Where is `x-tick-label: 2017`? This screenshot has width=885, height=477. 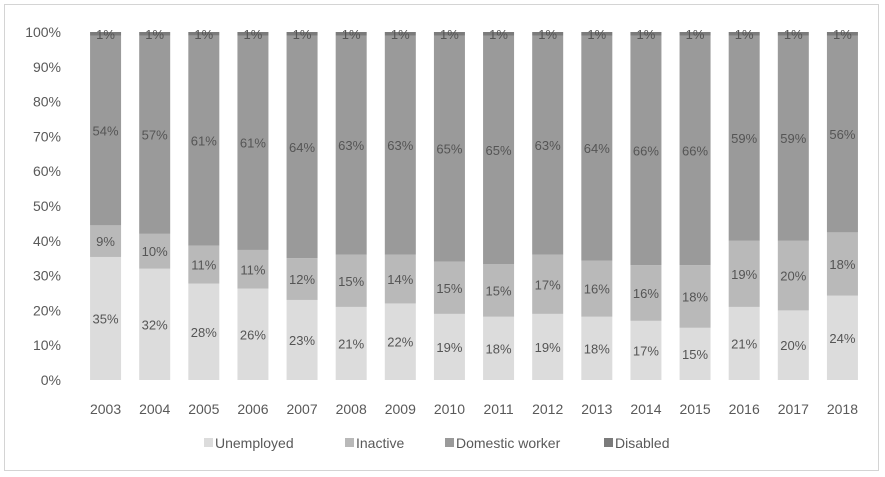
x-tick-label: 2017 is located at coordinates (793, 409).